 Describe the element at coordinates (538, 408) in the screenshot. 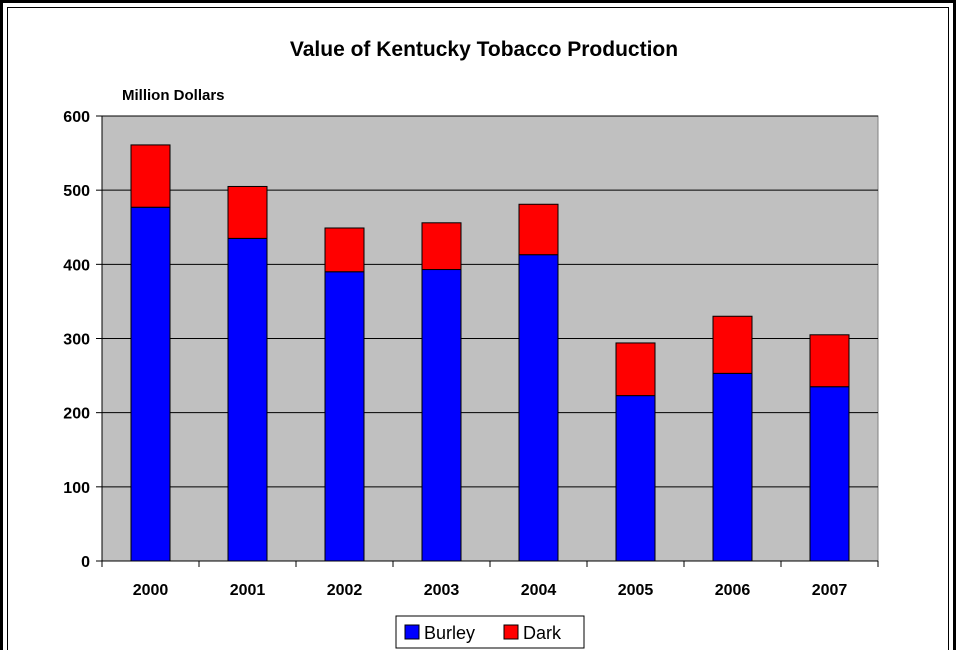

I see `bar-burley-2004` at that location.